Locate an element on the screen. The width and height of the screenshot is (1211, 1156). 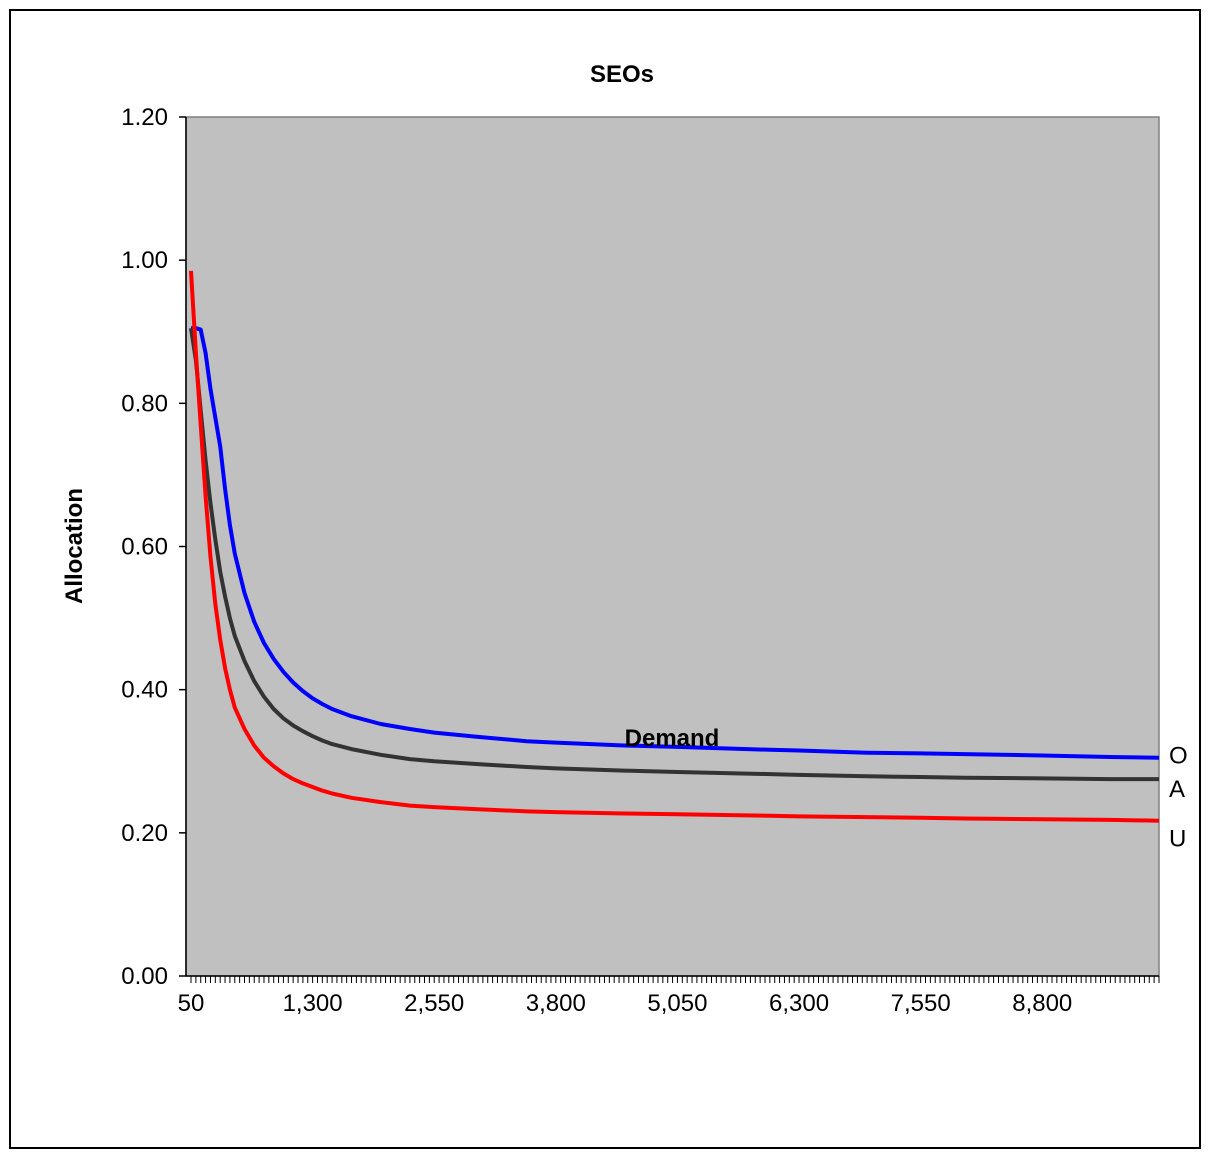
y-tick-label: 0.60 is located at coordinates (144, 547).